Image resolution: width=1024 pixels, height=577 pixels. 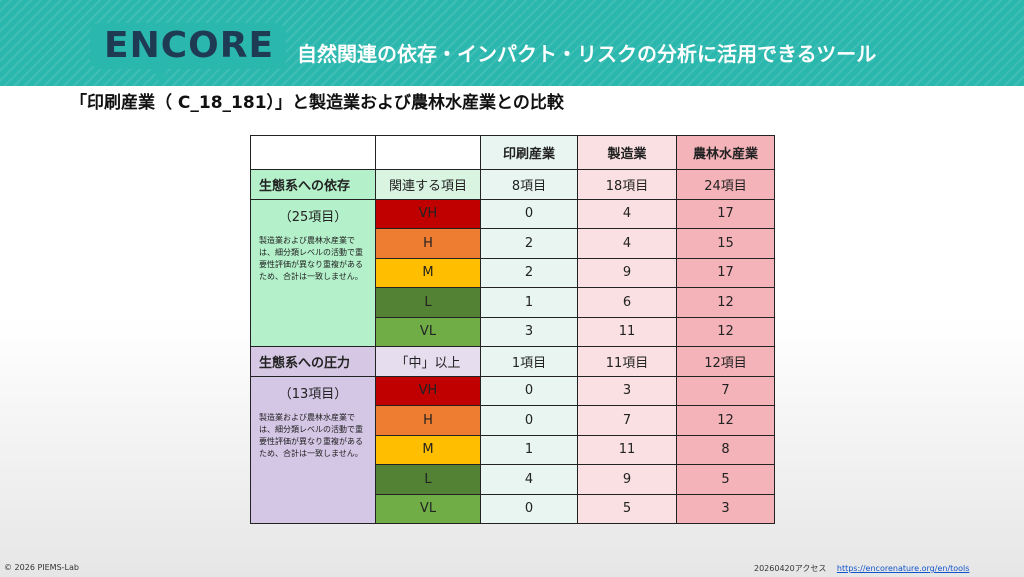 What do you see at coordinates (627, 184) in the screenshot?
I see `dependency-total-manufacturing: 18項目` at bounding box center [627, 184].